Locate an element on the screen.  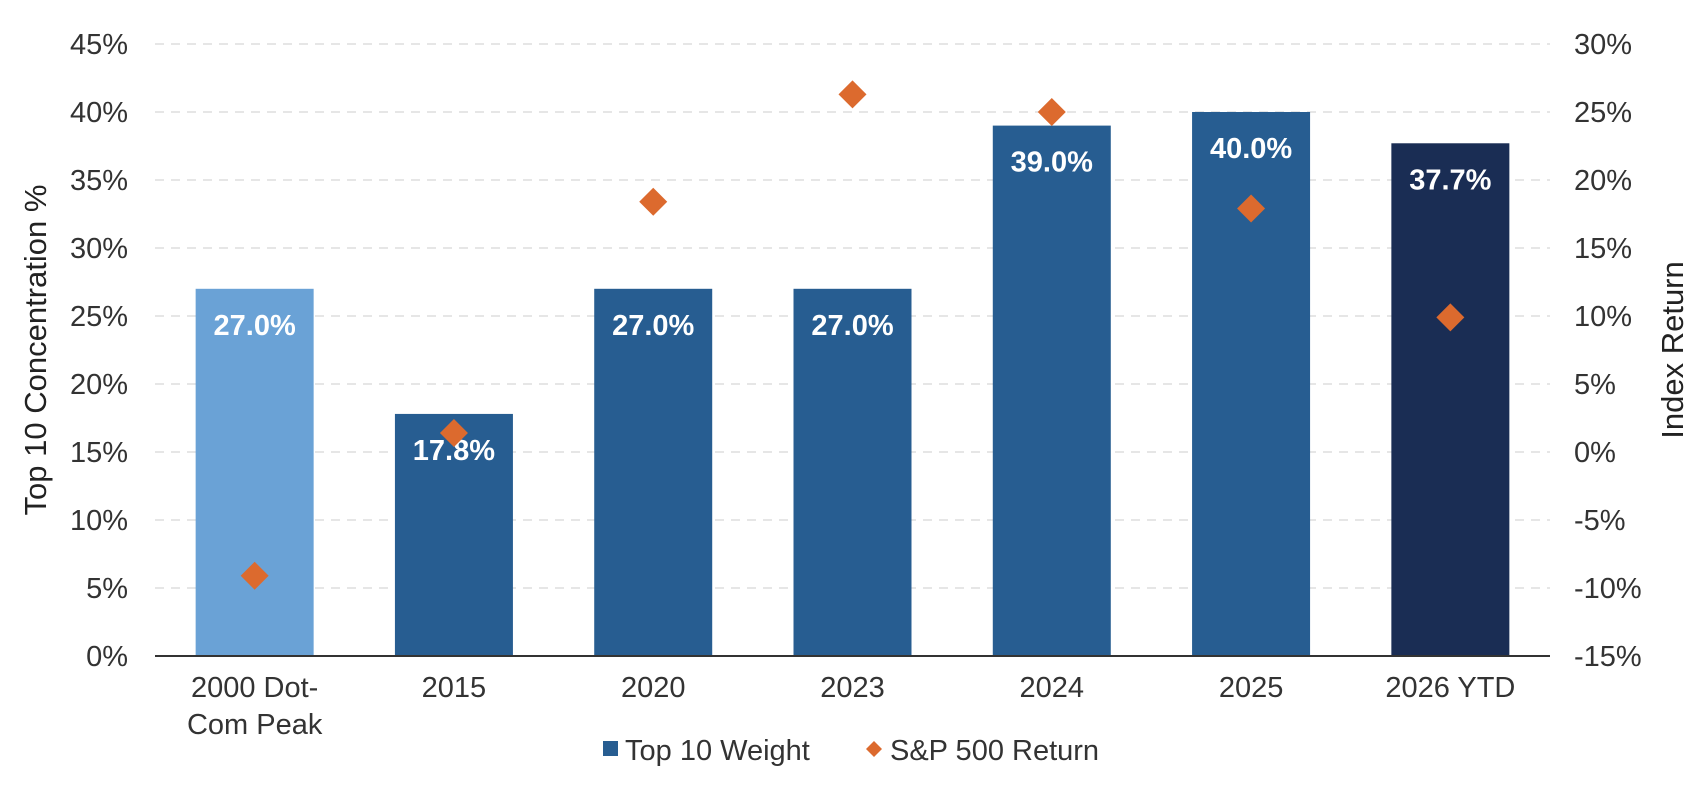
right-tick-label: 30% is located at coordinates (1603, 45).